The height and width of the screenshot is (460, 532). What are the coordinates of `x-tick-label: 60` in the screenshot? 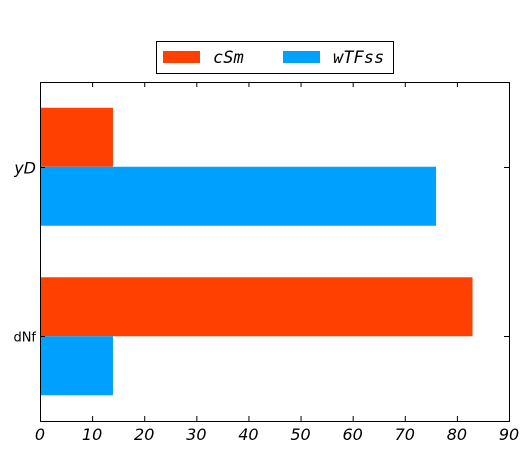 It's located at (352, 434).